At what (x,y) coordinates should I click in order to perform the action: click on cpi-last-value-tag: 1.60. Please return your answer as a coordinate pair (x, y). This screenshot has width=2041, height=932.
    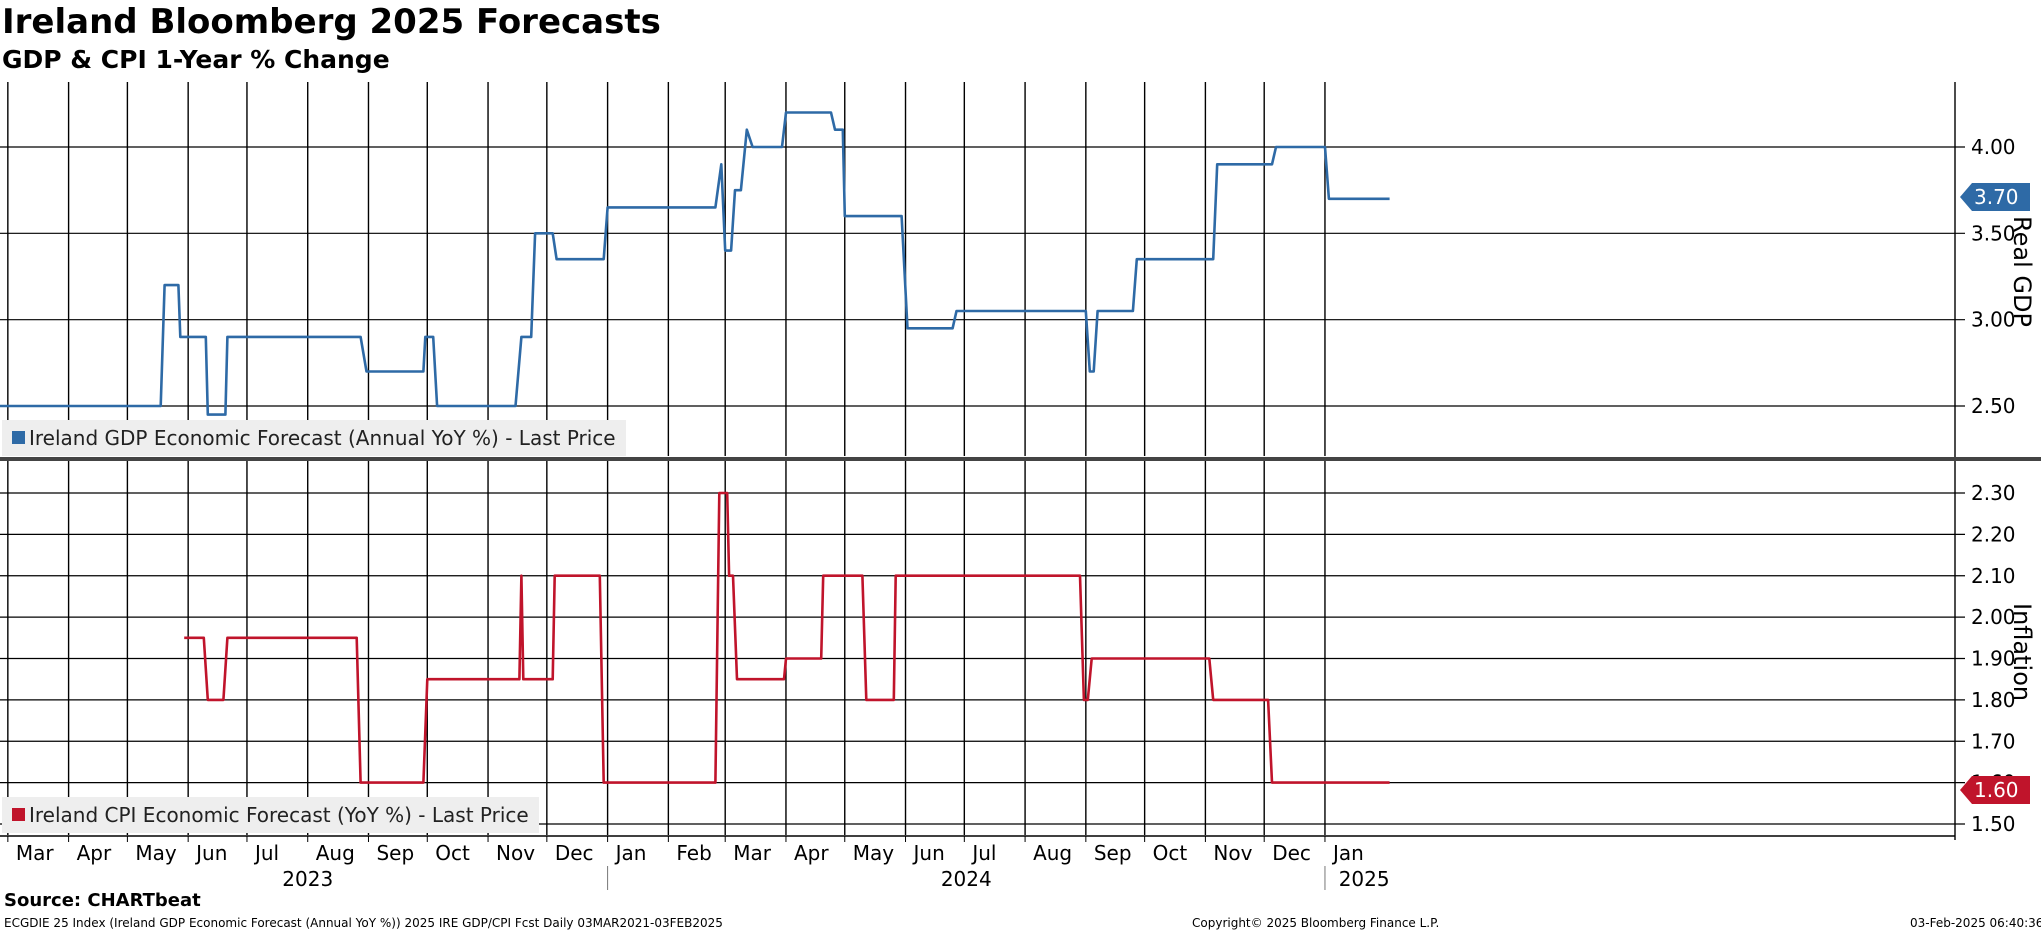
    Looking at the image, I should click on (1995, 790).